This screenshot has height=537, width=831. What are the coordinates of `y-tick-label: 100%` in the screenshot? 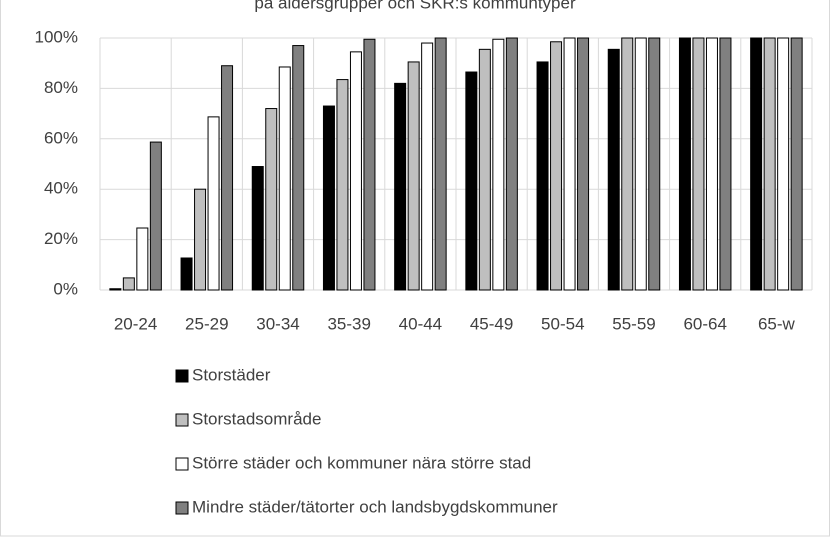 It's located at (56, 36).